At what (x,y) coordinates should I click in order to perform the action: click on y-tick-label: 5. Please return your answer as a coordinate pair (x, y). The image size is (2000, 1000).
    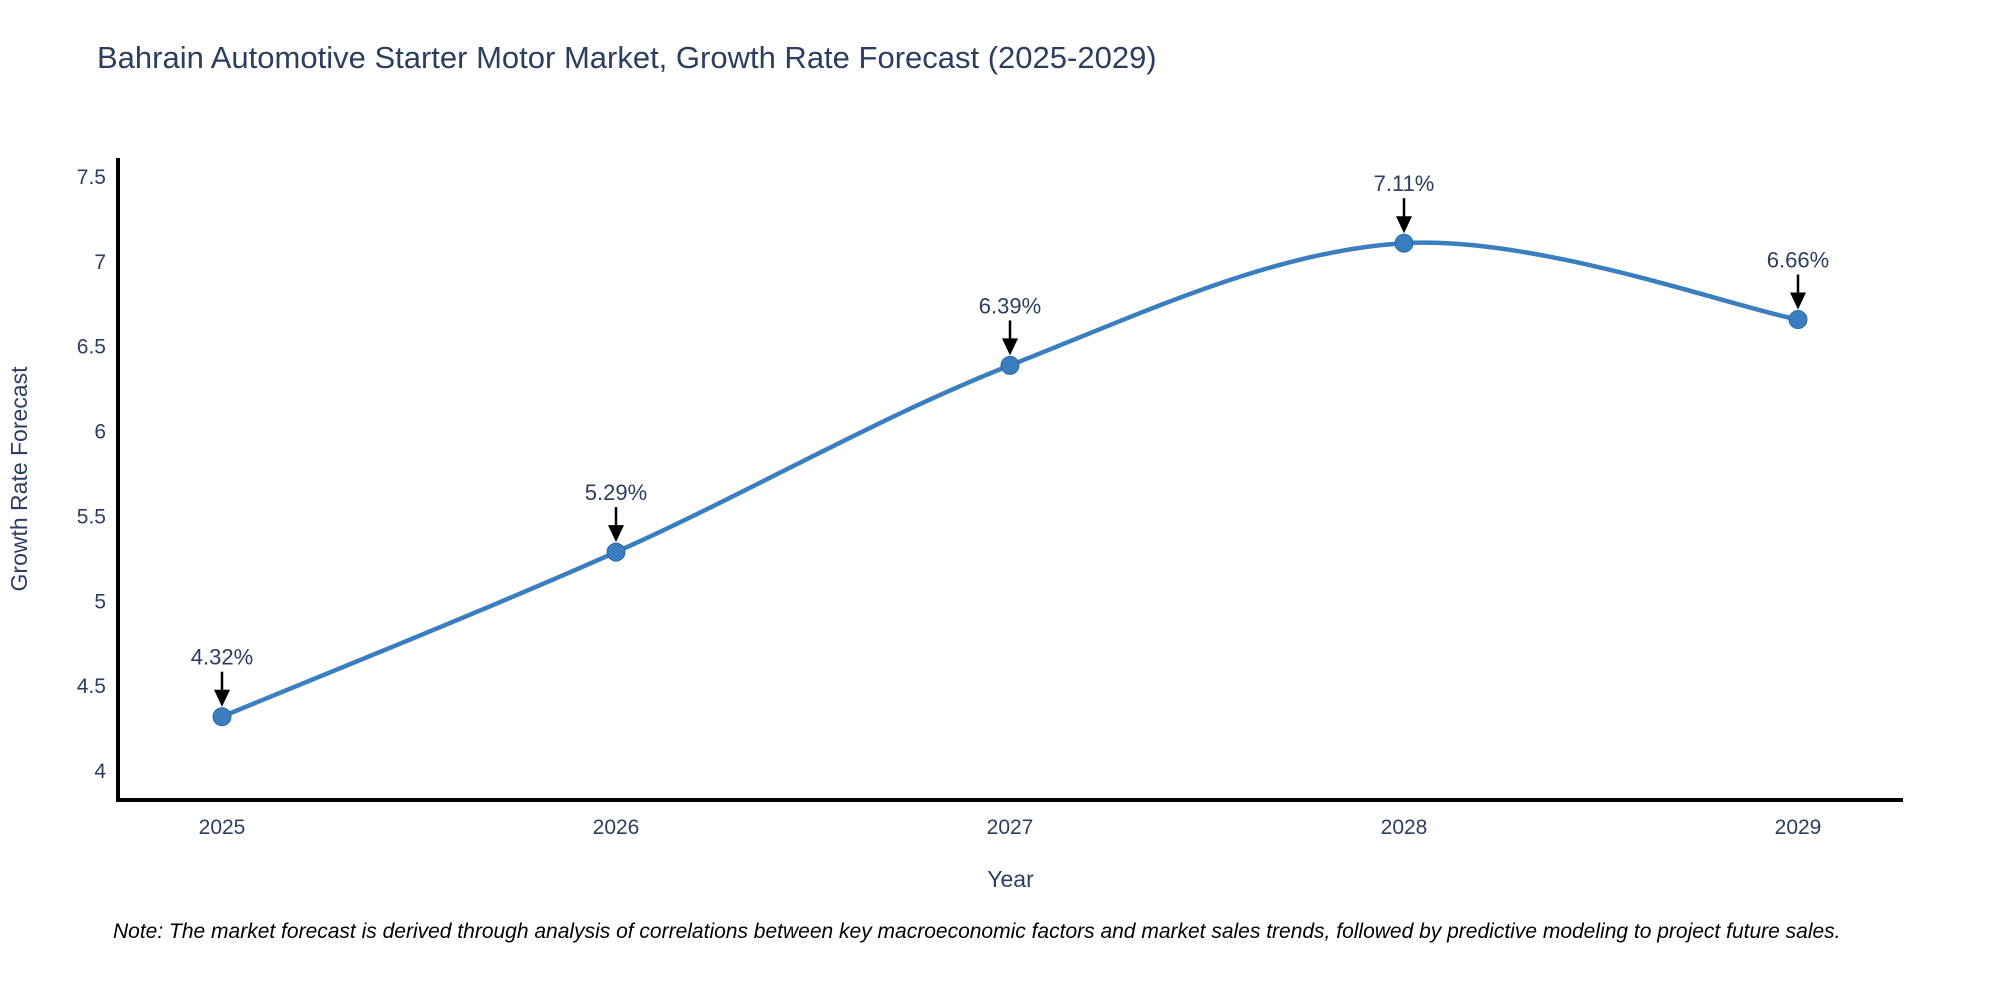
    Looking at the image, I should click on (100, 601).